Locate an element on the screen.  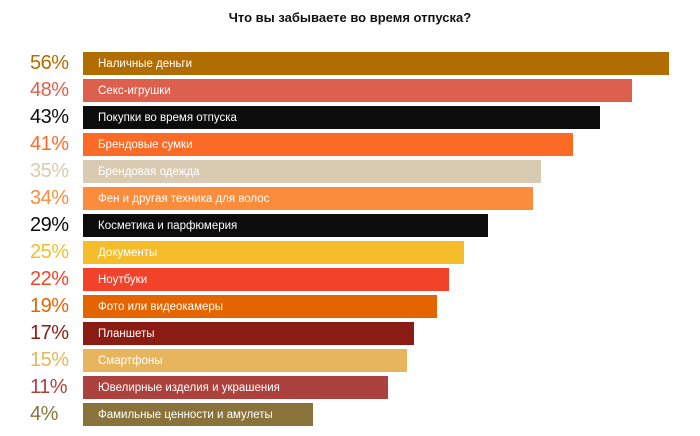
percent-label: 34% is located at coordinates (49, 198).